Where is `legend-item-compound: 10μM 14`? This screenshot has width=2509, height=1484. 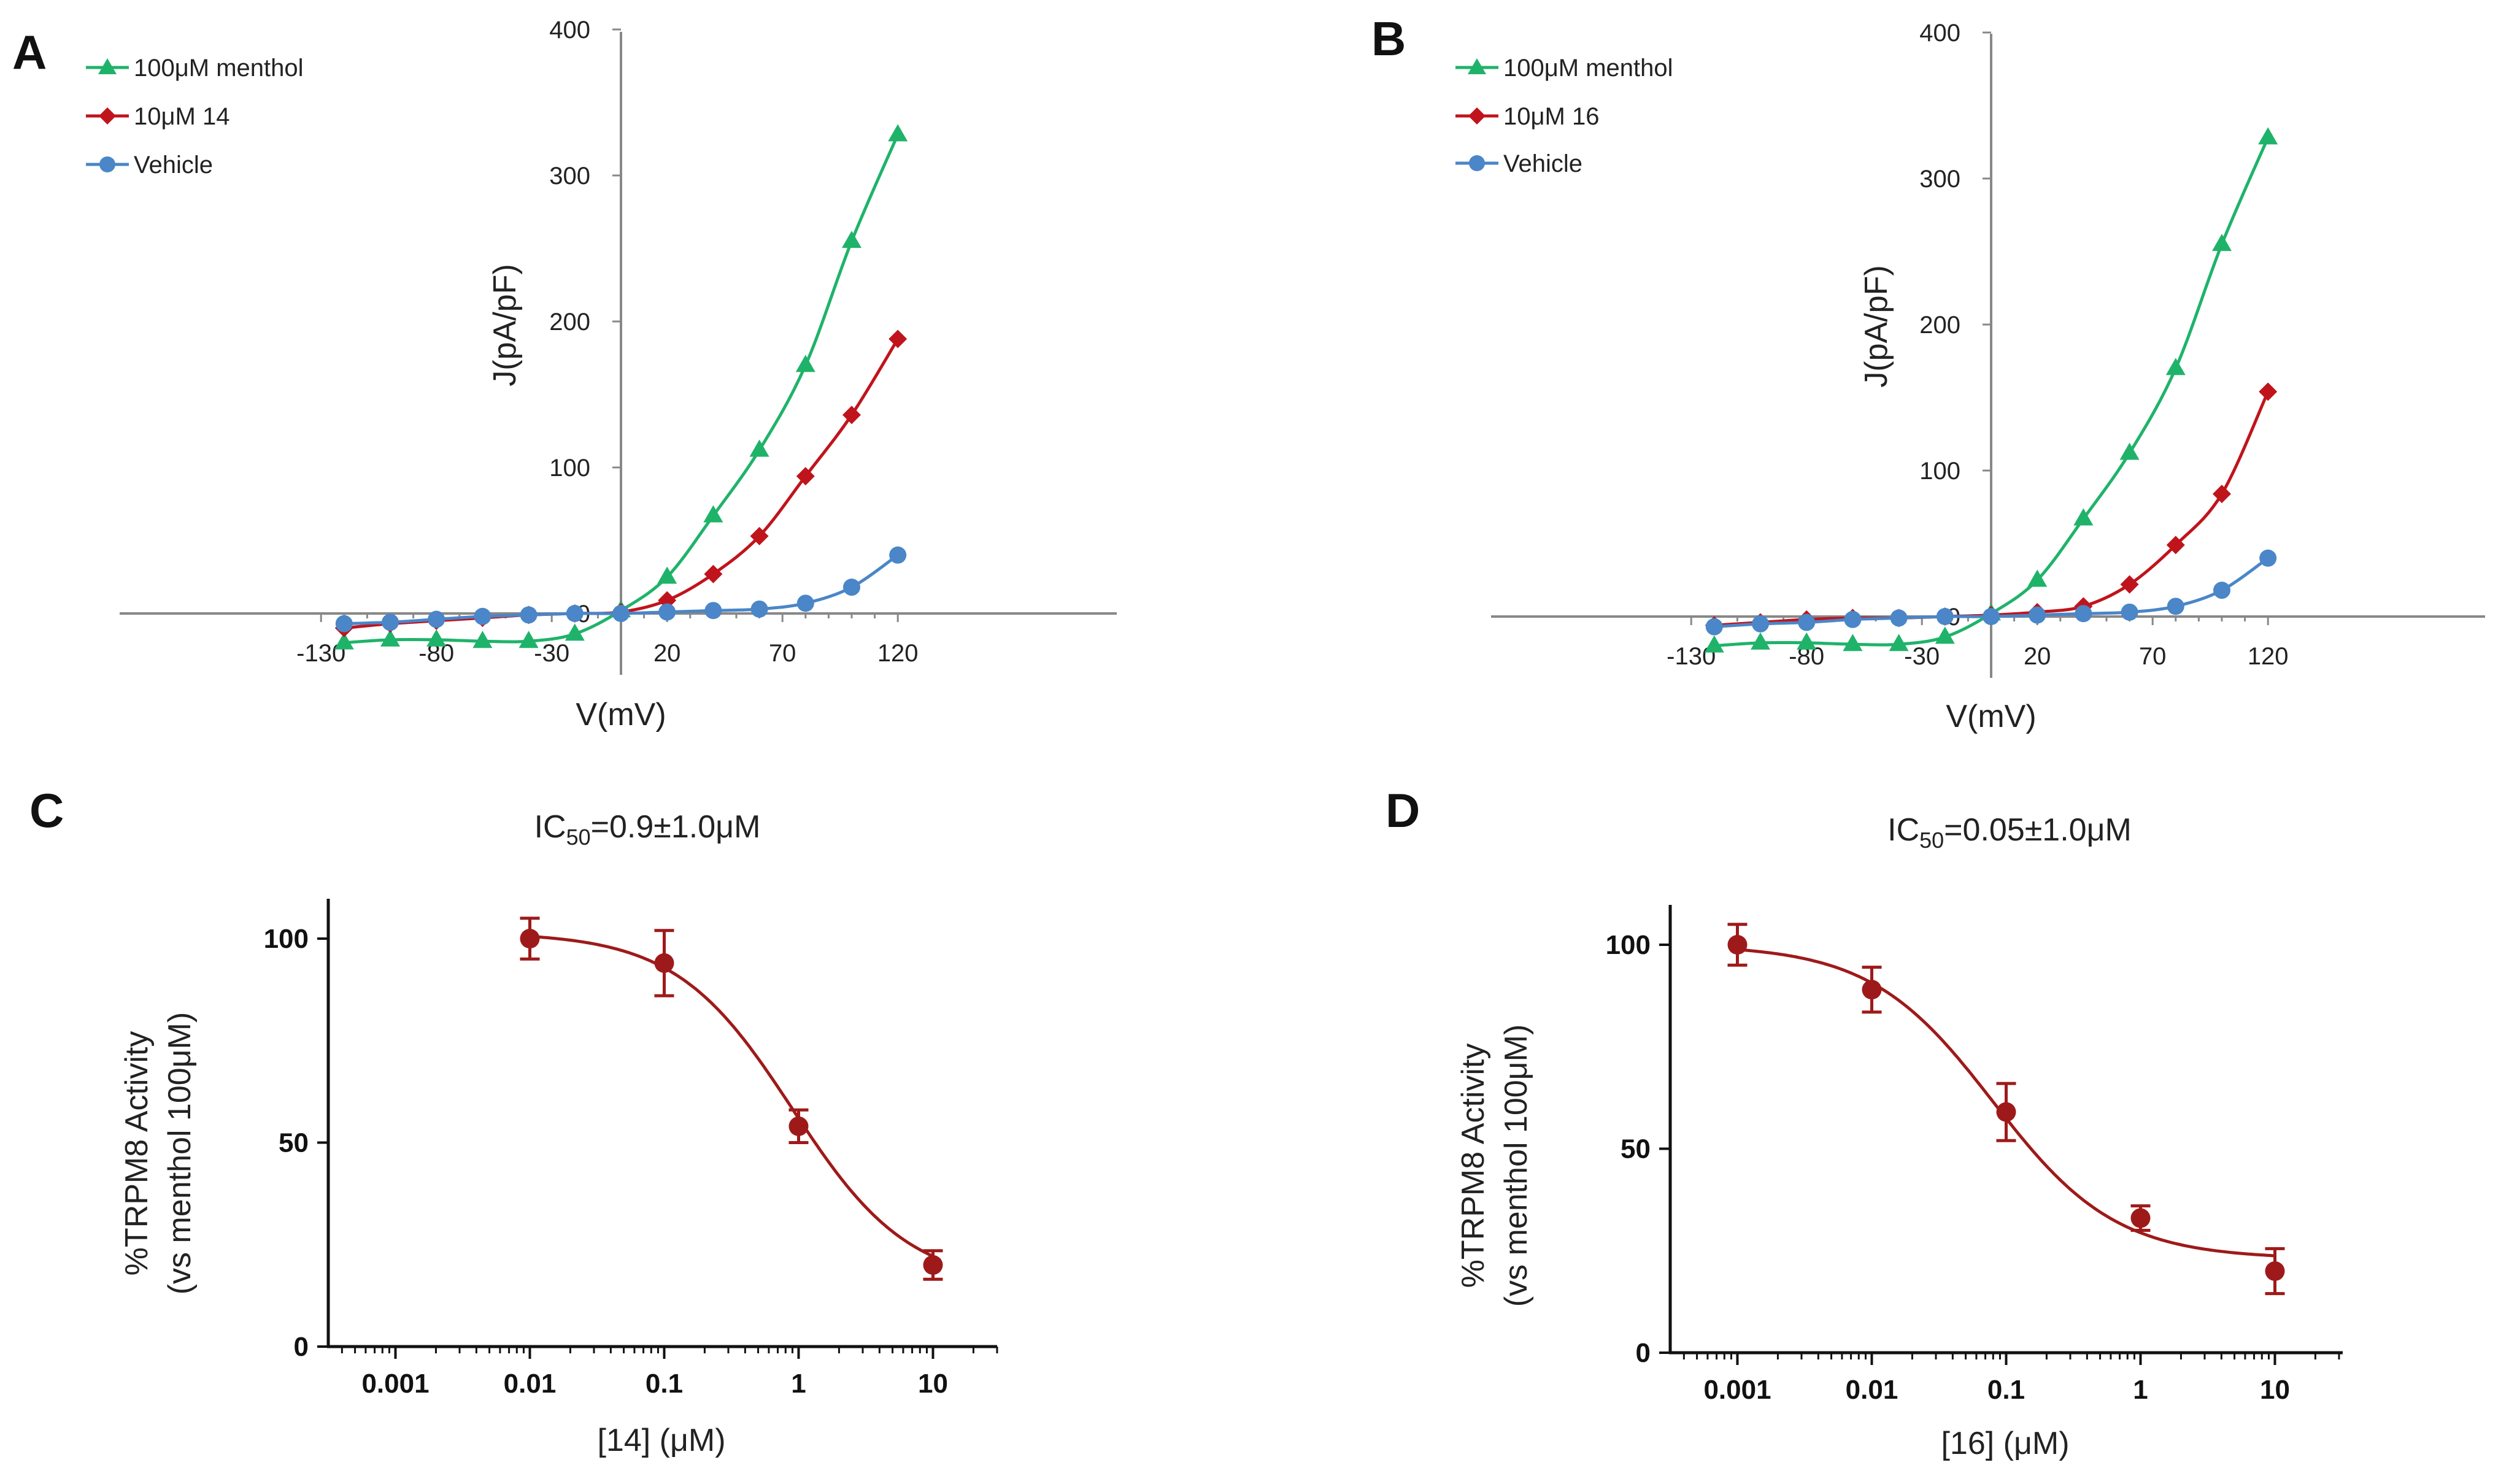
legend-item-compound: 10μM 14 is located at coordinates (157, 117).